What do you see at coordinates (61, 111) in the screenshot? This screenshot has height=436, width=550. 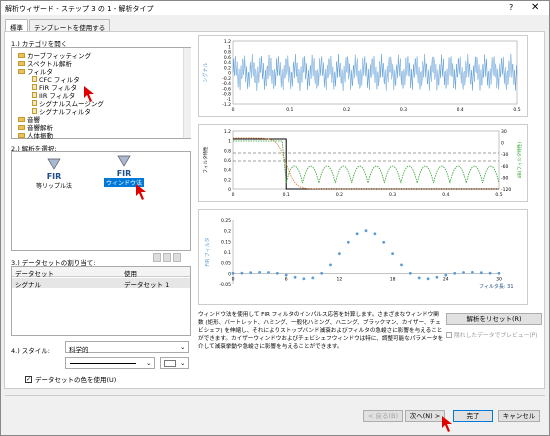 I see `tree-item: シグナルフィルタ` at bounding box center [61, 111].